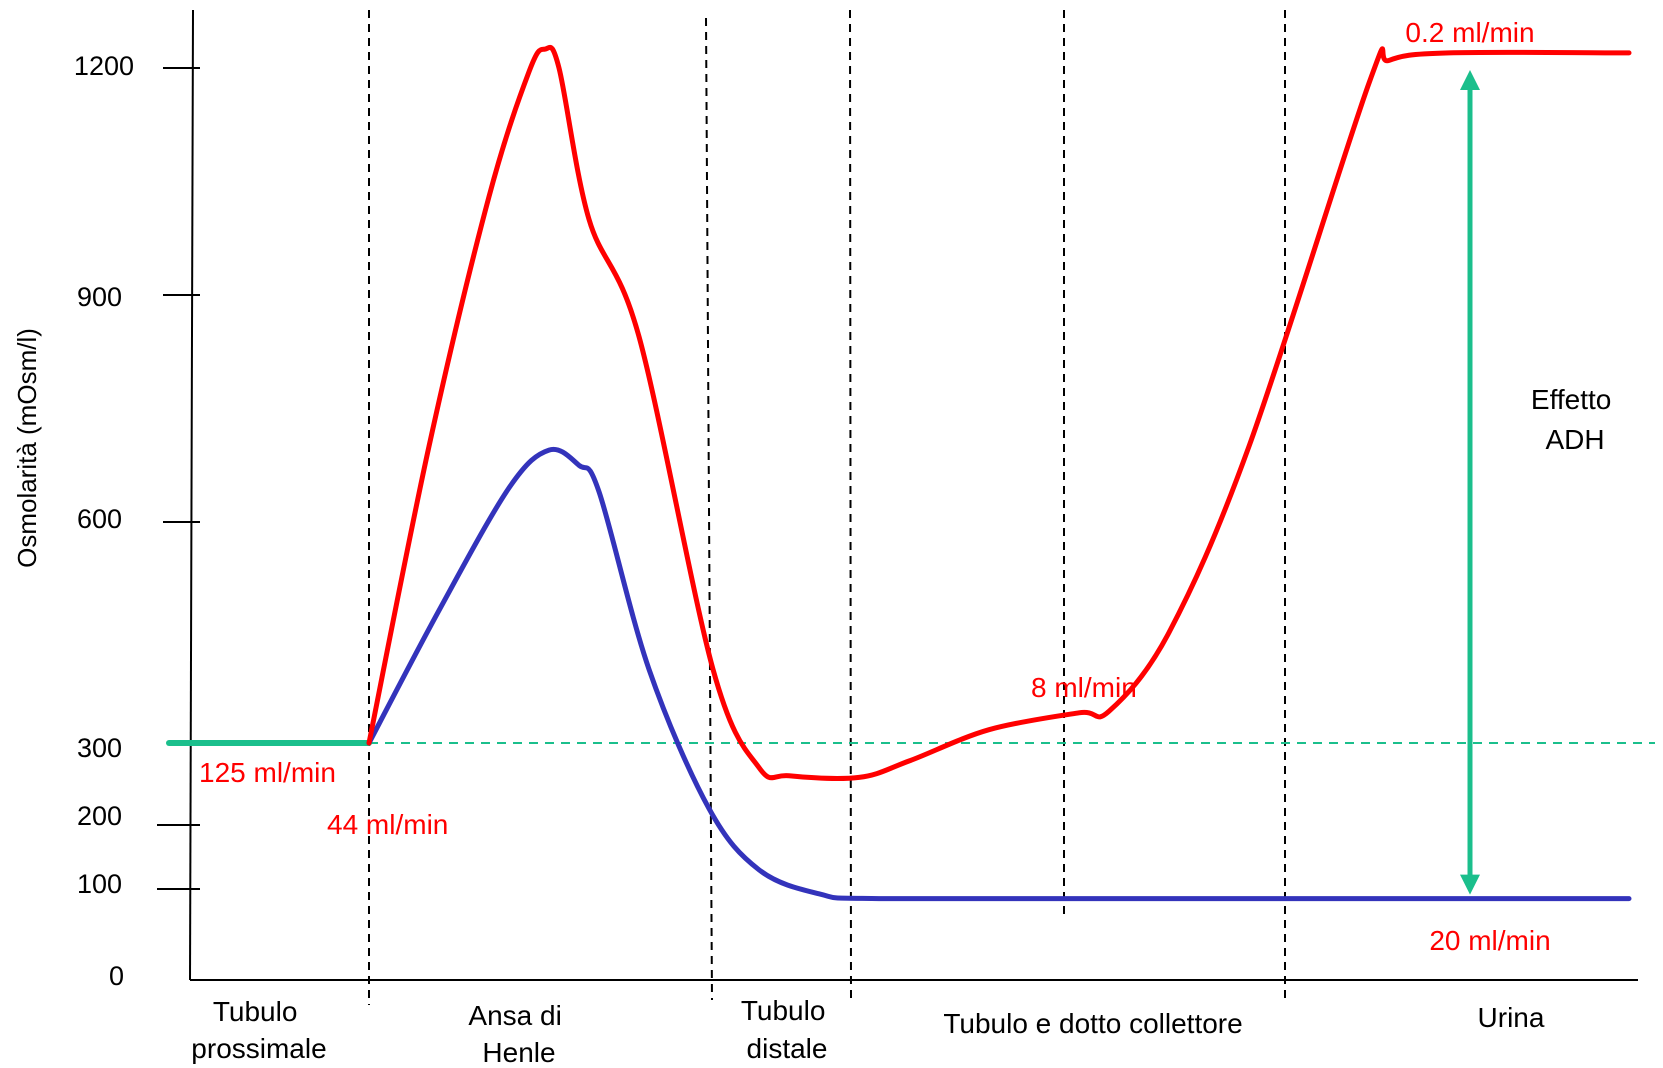 This screenshot has width=1663, height=1068. I want to click on segment-label-distal: Tubulo distale, so click(787, 1029).